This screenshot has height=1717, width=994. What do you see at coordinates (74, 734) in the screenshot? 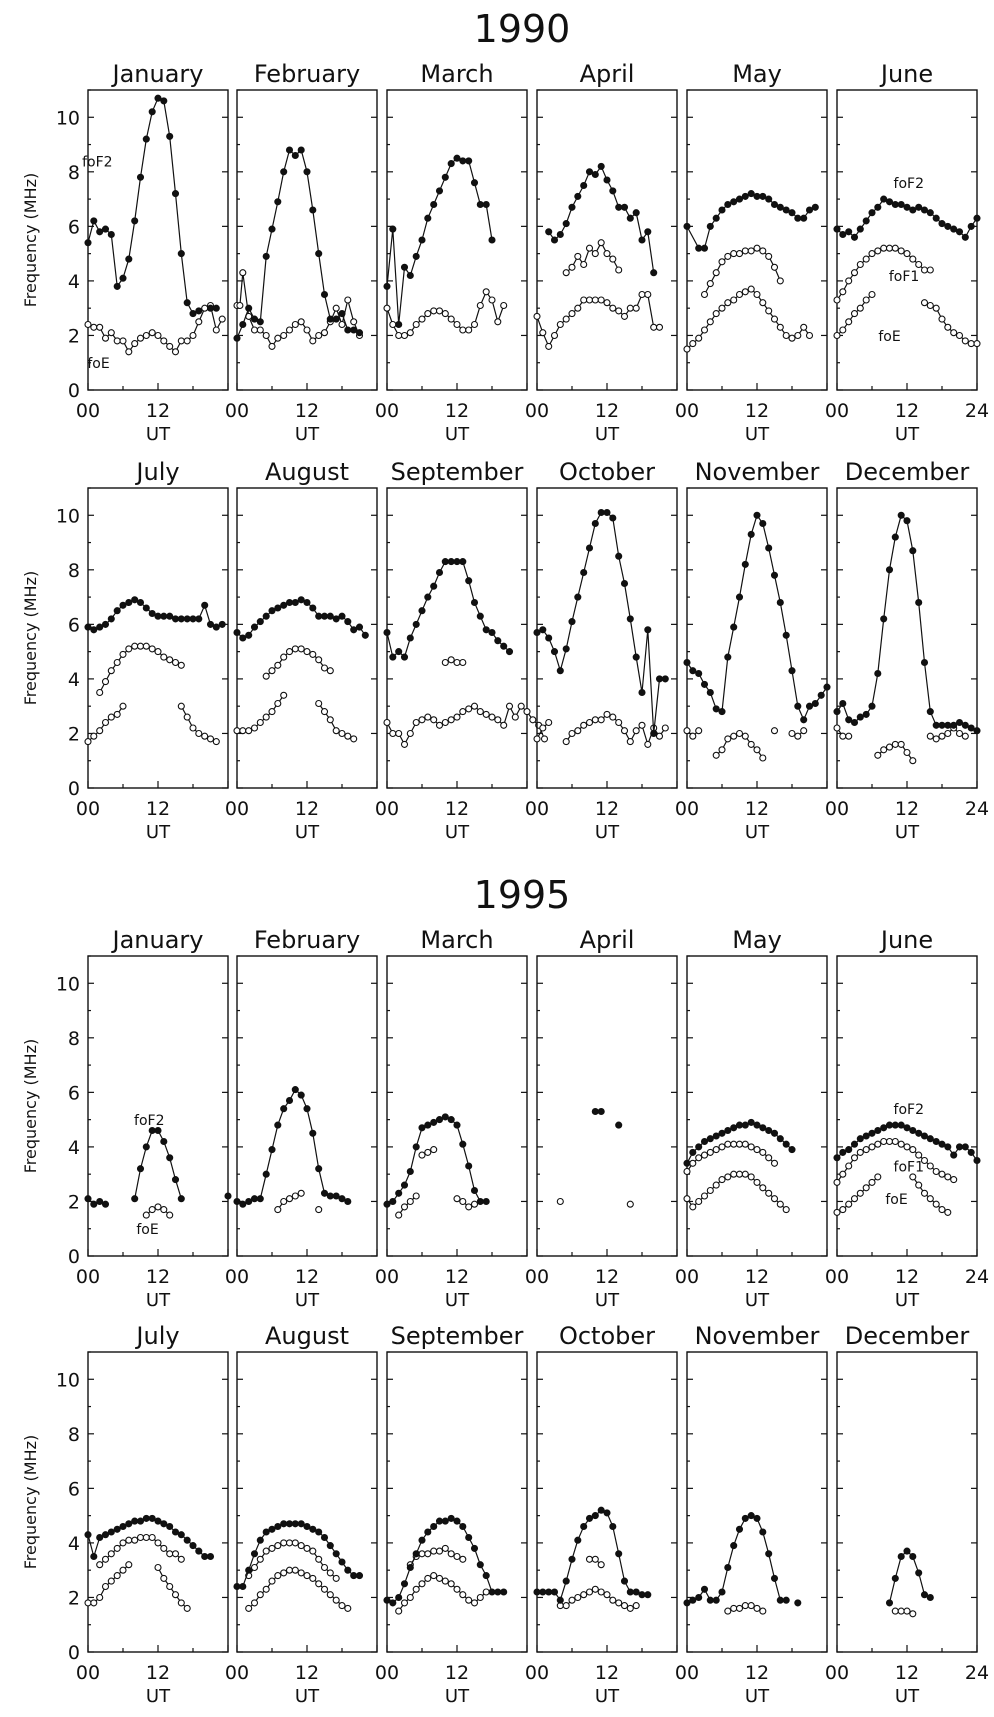
I see `y-tick-label: 2` at bounding box center [74, 734].